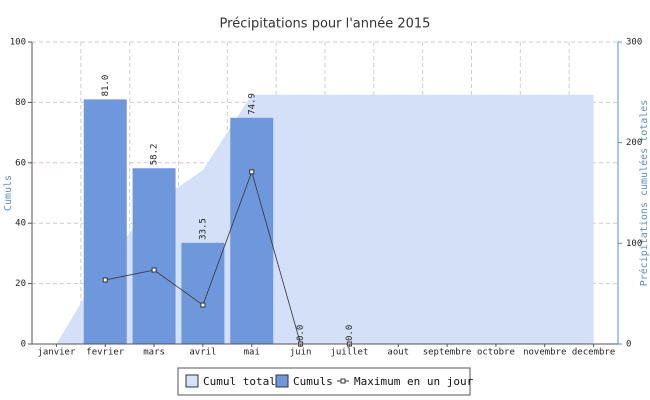 This screenshot has height=400, width=650. Describe the element at coordinates (23, 345) in the screenshot. I see `y-tick-label: 0` at that location.